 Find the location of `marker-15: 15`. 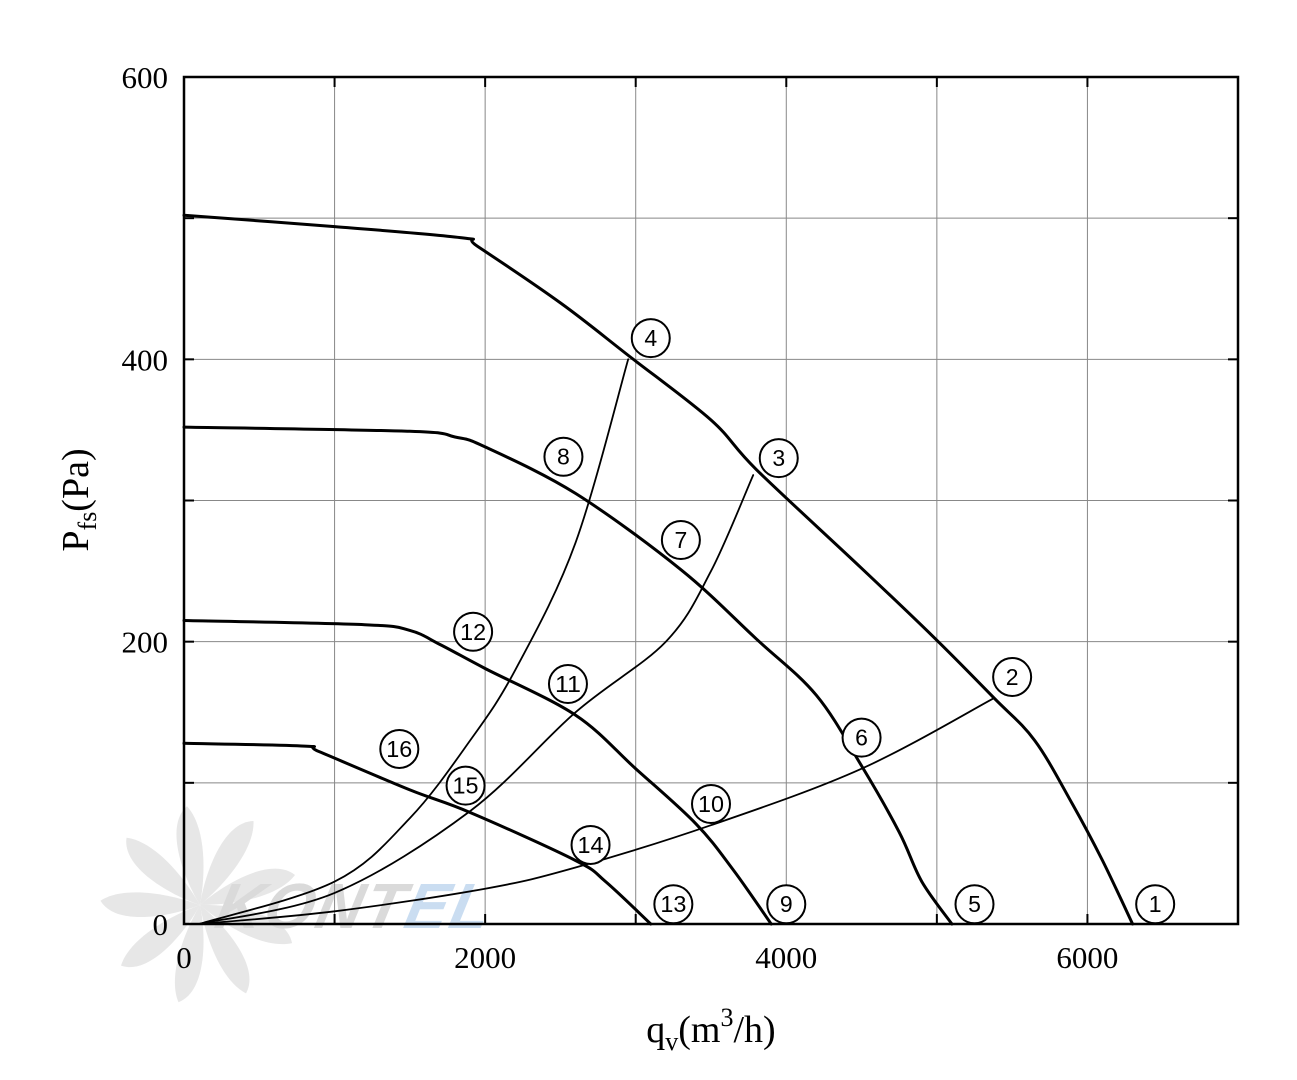

marker-15: 15 is located at coordinates (465, 785).